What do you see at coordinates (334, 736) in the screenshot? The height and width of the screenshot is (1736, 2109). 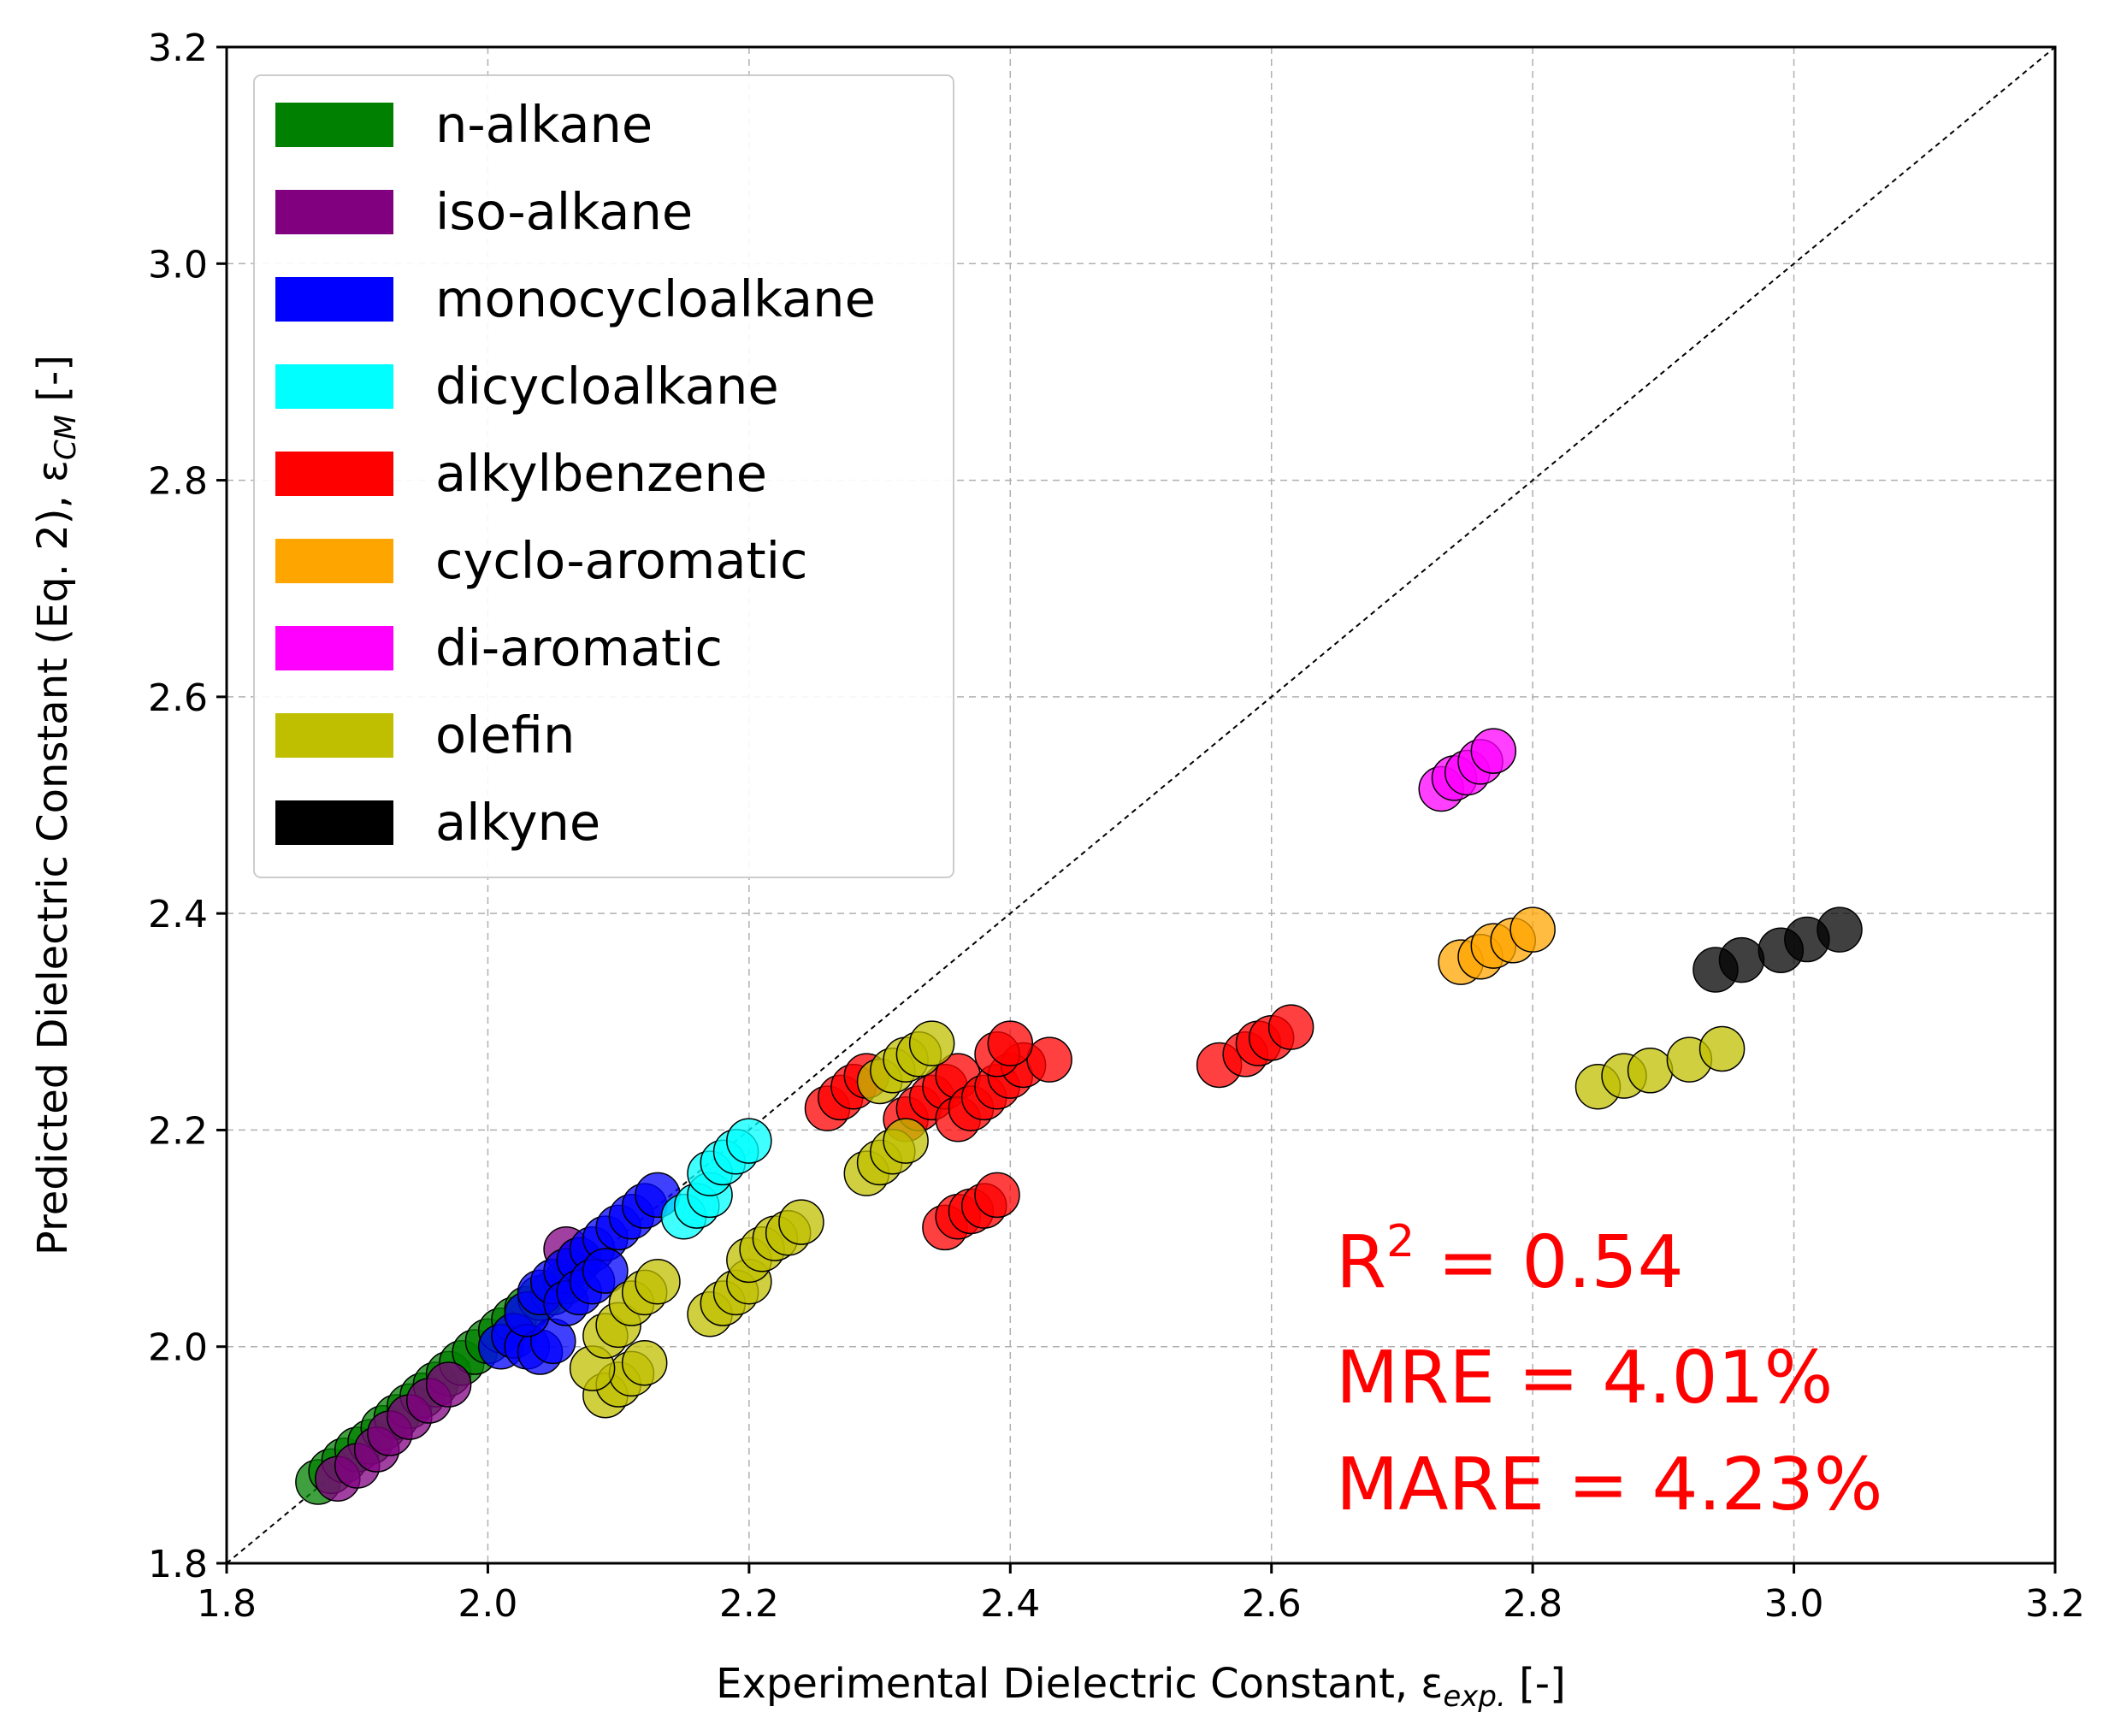 I see `legend-swatch-olefin` at bounding box center [334, 736].